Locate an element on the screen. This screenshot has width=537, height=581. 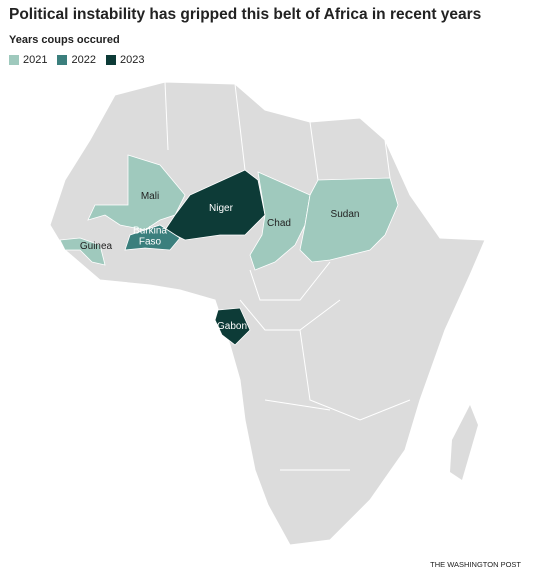
country-label-line: Burkina is located at coordinates (150, 230).